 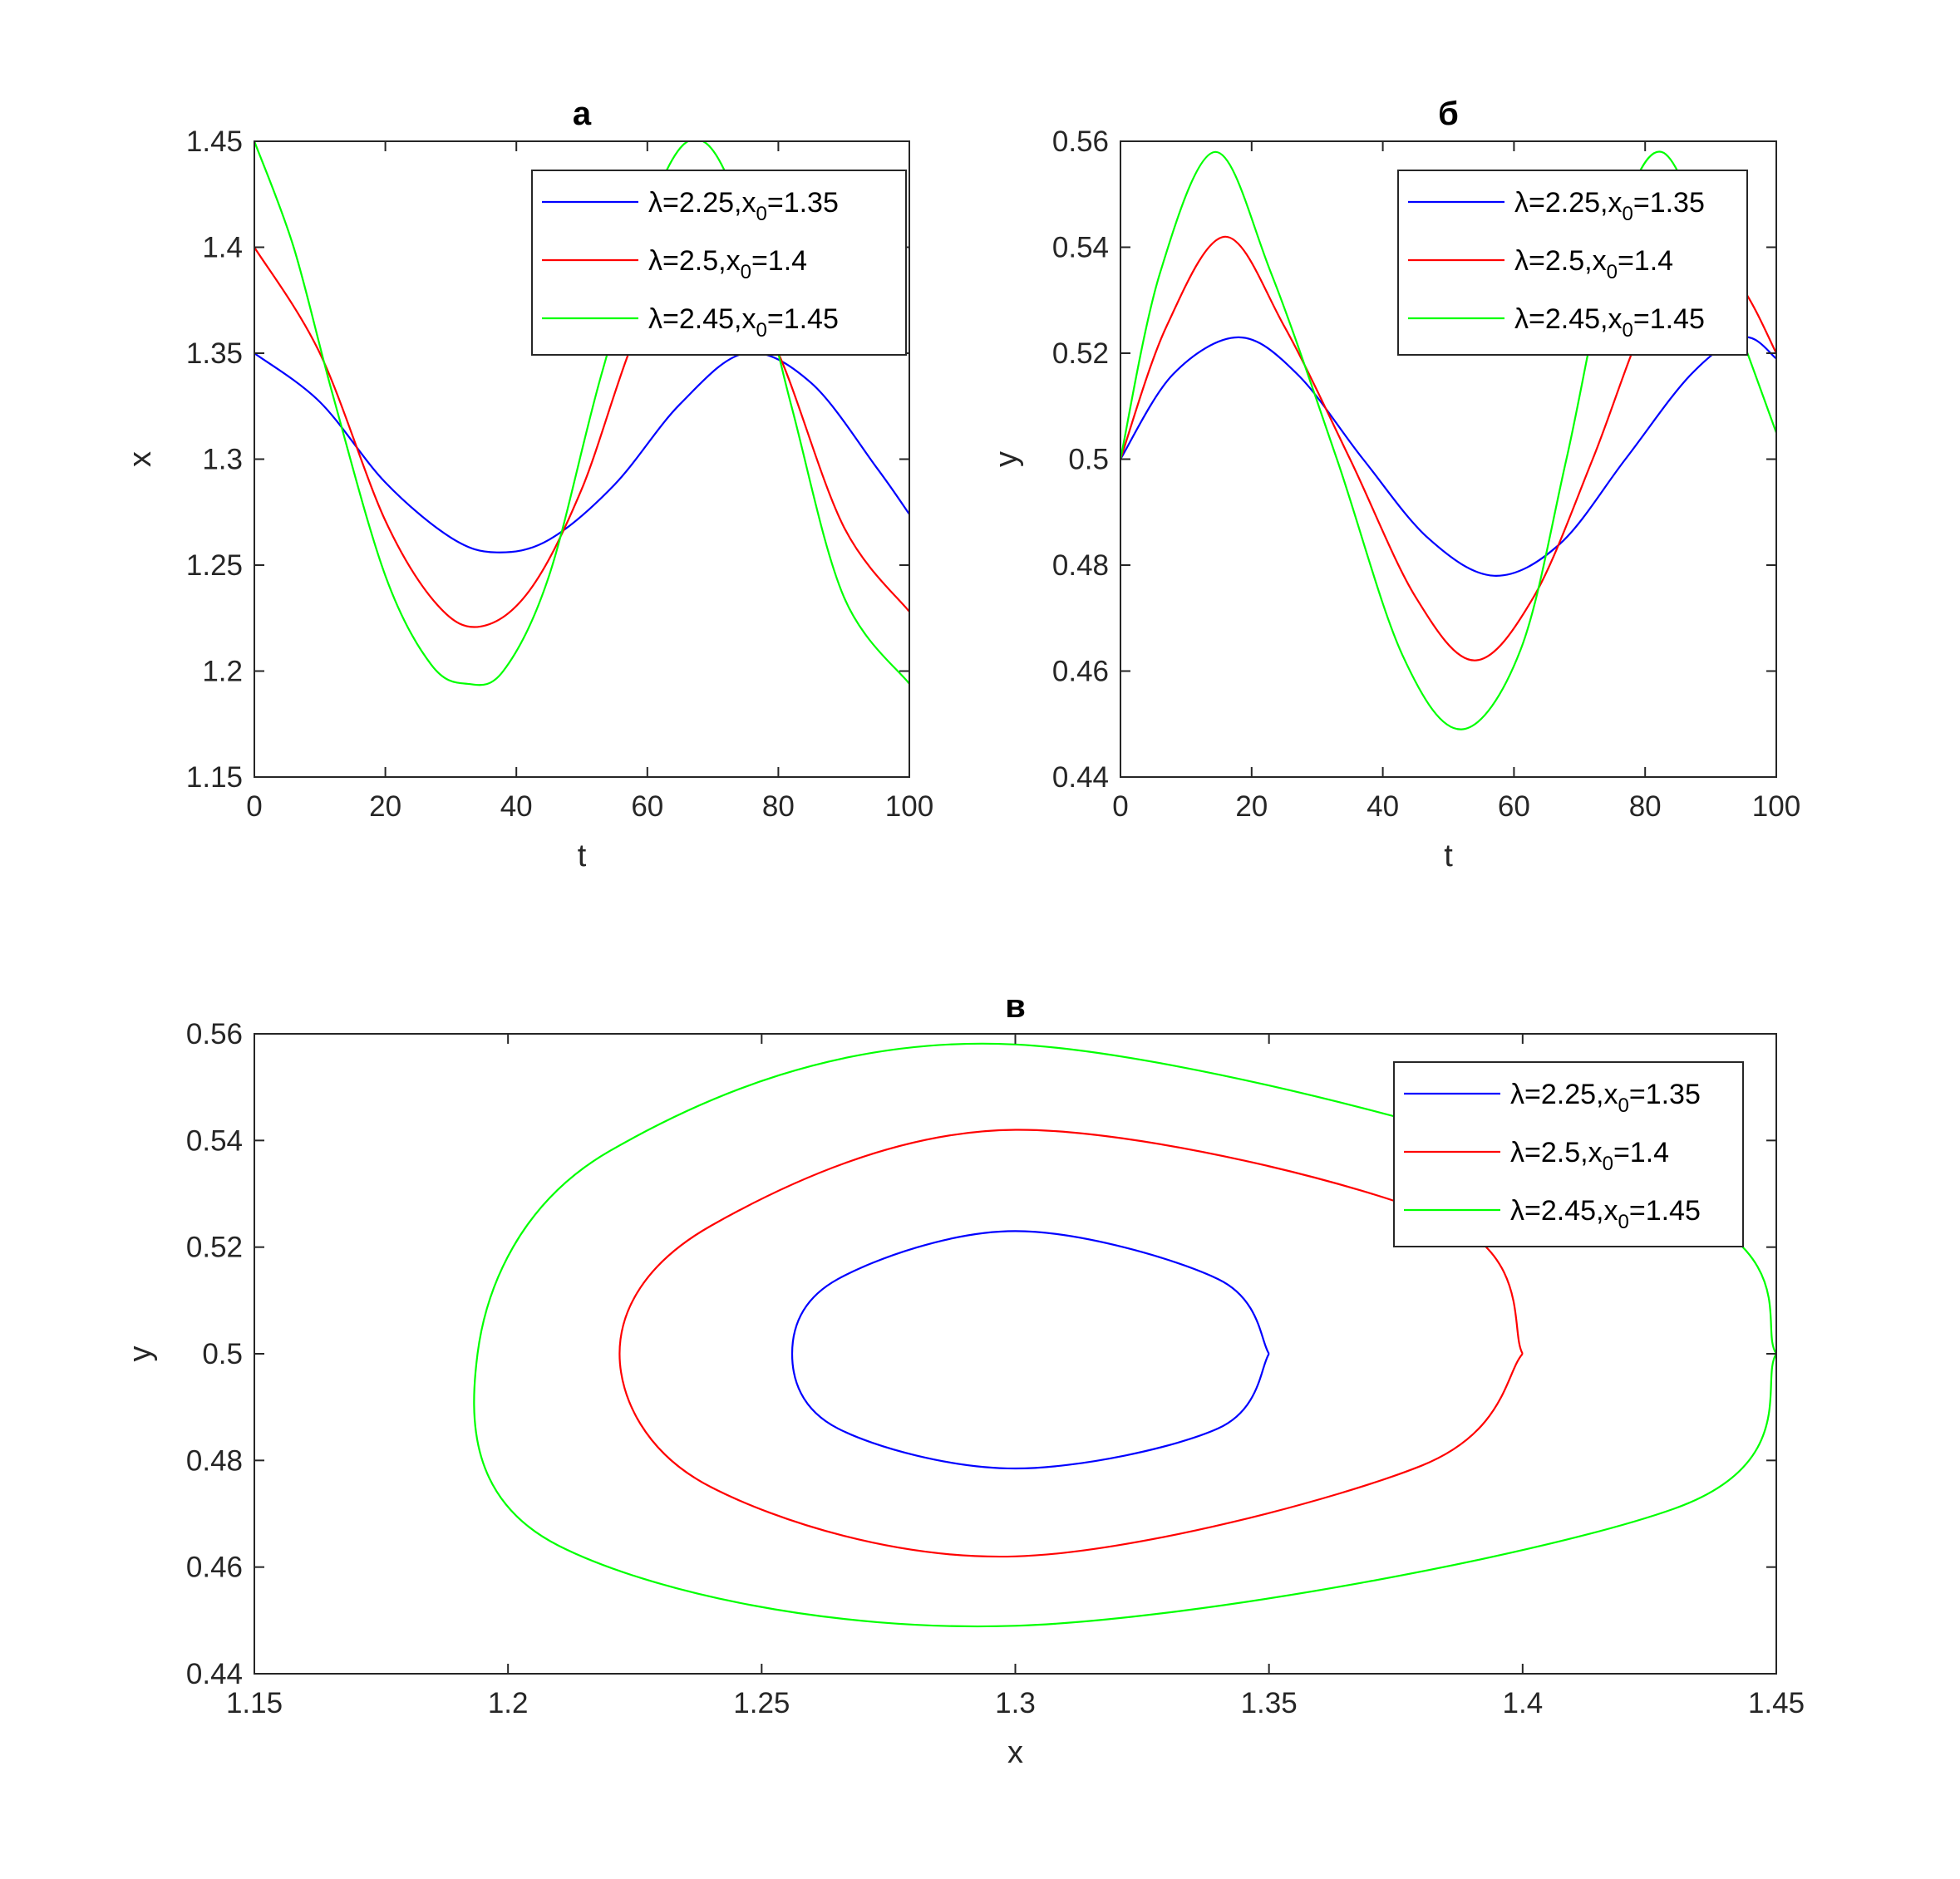 What do you see at coordinates (1524, 1703) in the screenshot?
I see `x-tick-label: 1.4` at bounding box center [1524, 1703].